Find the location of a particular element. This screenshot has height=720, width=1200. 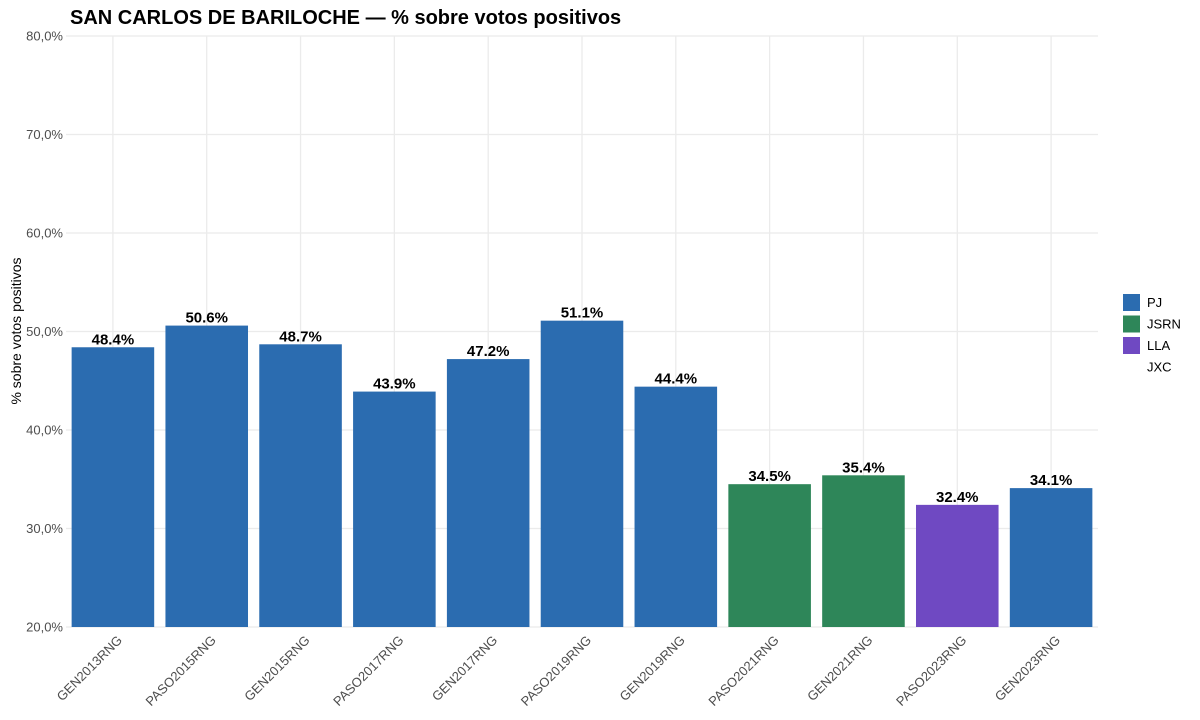

bar-value-label: 48.4% is located at coordinates (113, 339).